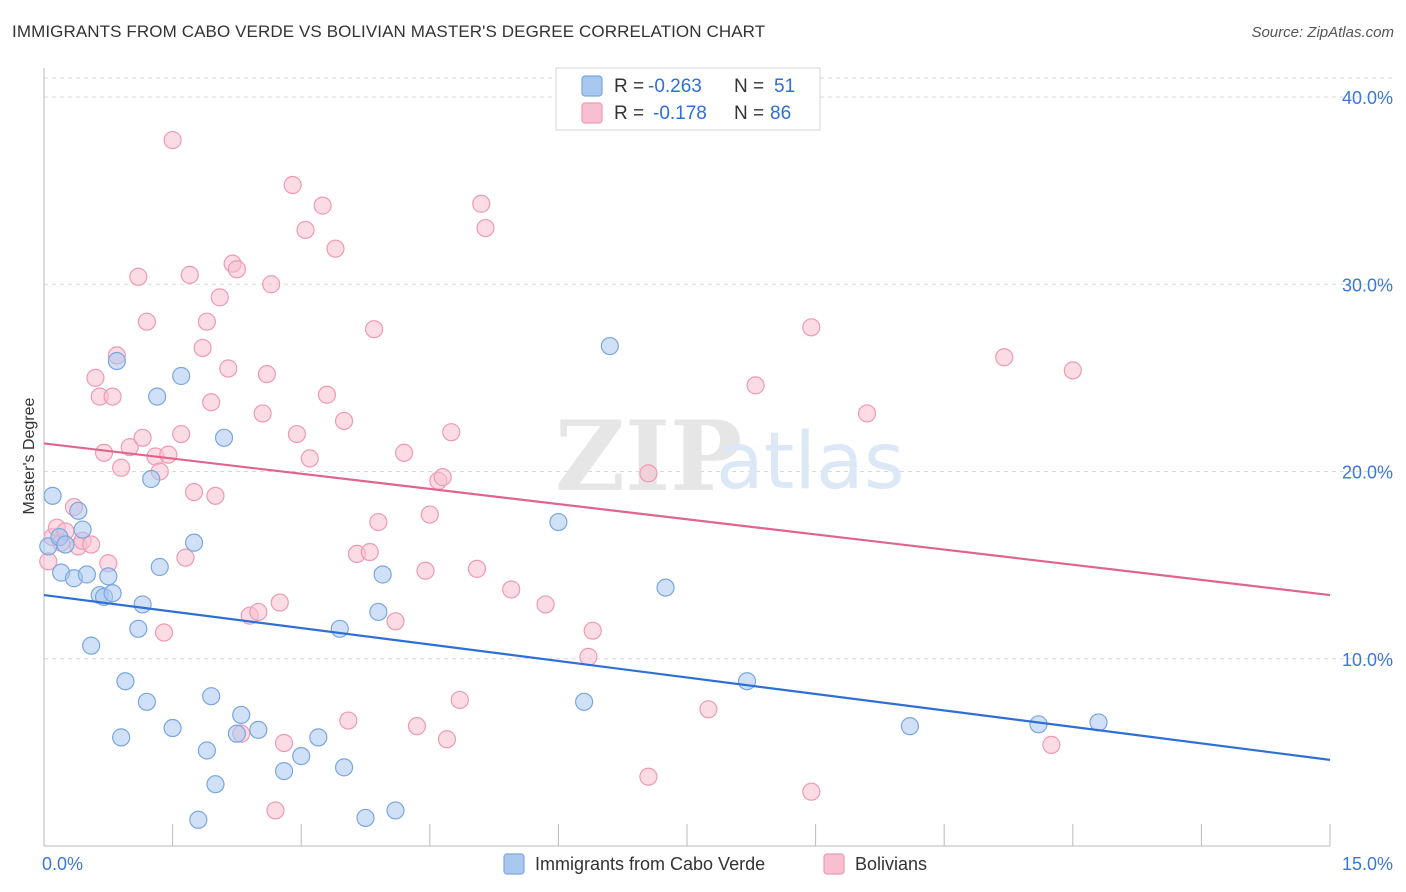 This screenshot has height=892, width=1406. What do you see at coordinates (834, 864) in the screenshot?
I see `legend-swatch-bolivians` at bounding box center [834, 864].